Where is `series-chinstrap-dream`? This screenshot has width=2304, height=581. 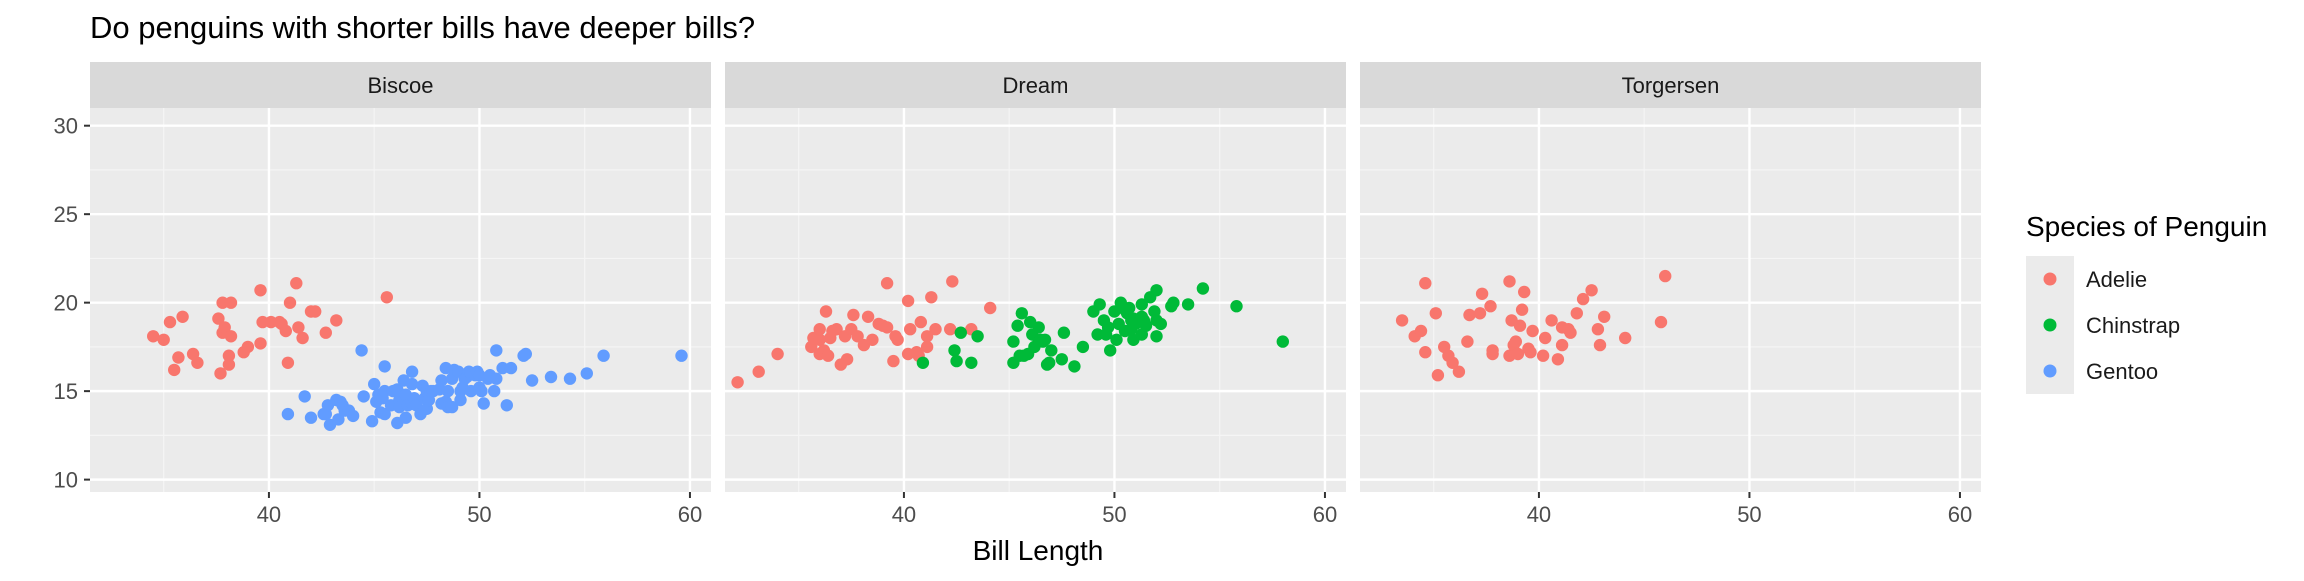
series-chinstrap-dream is located at coordinates (1103, 327).